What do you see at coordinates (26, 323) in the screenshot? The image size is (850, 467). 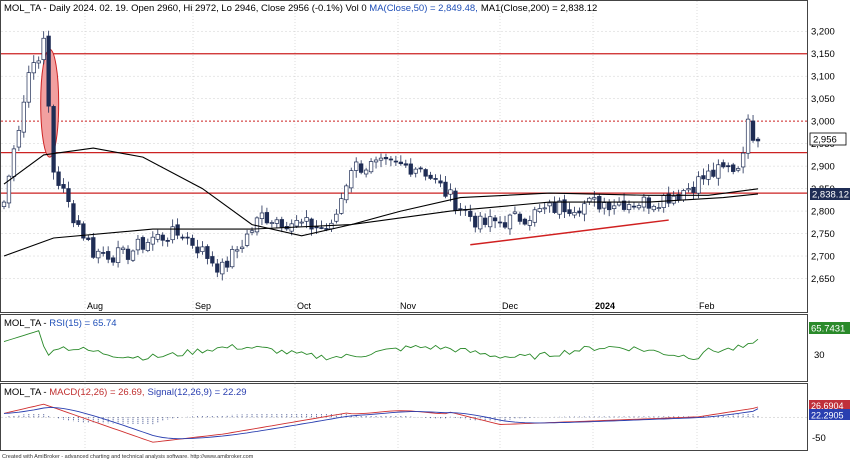 I see `rsi-title-prefix: MOL_TA -` at bounding box center [26, 323].